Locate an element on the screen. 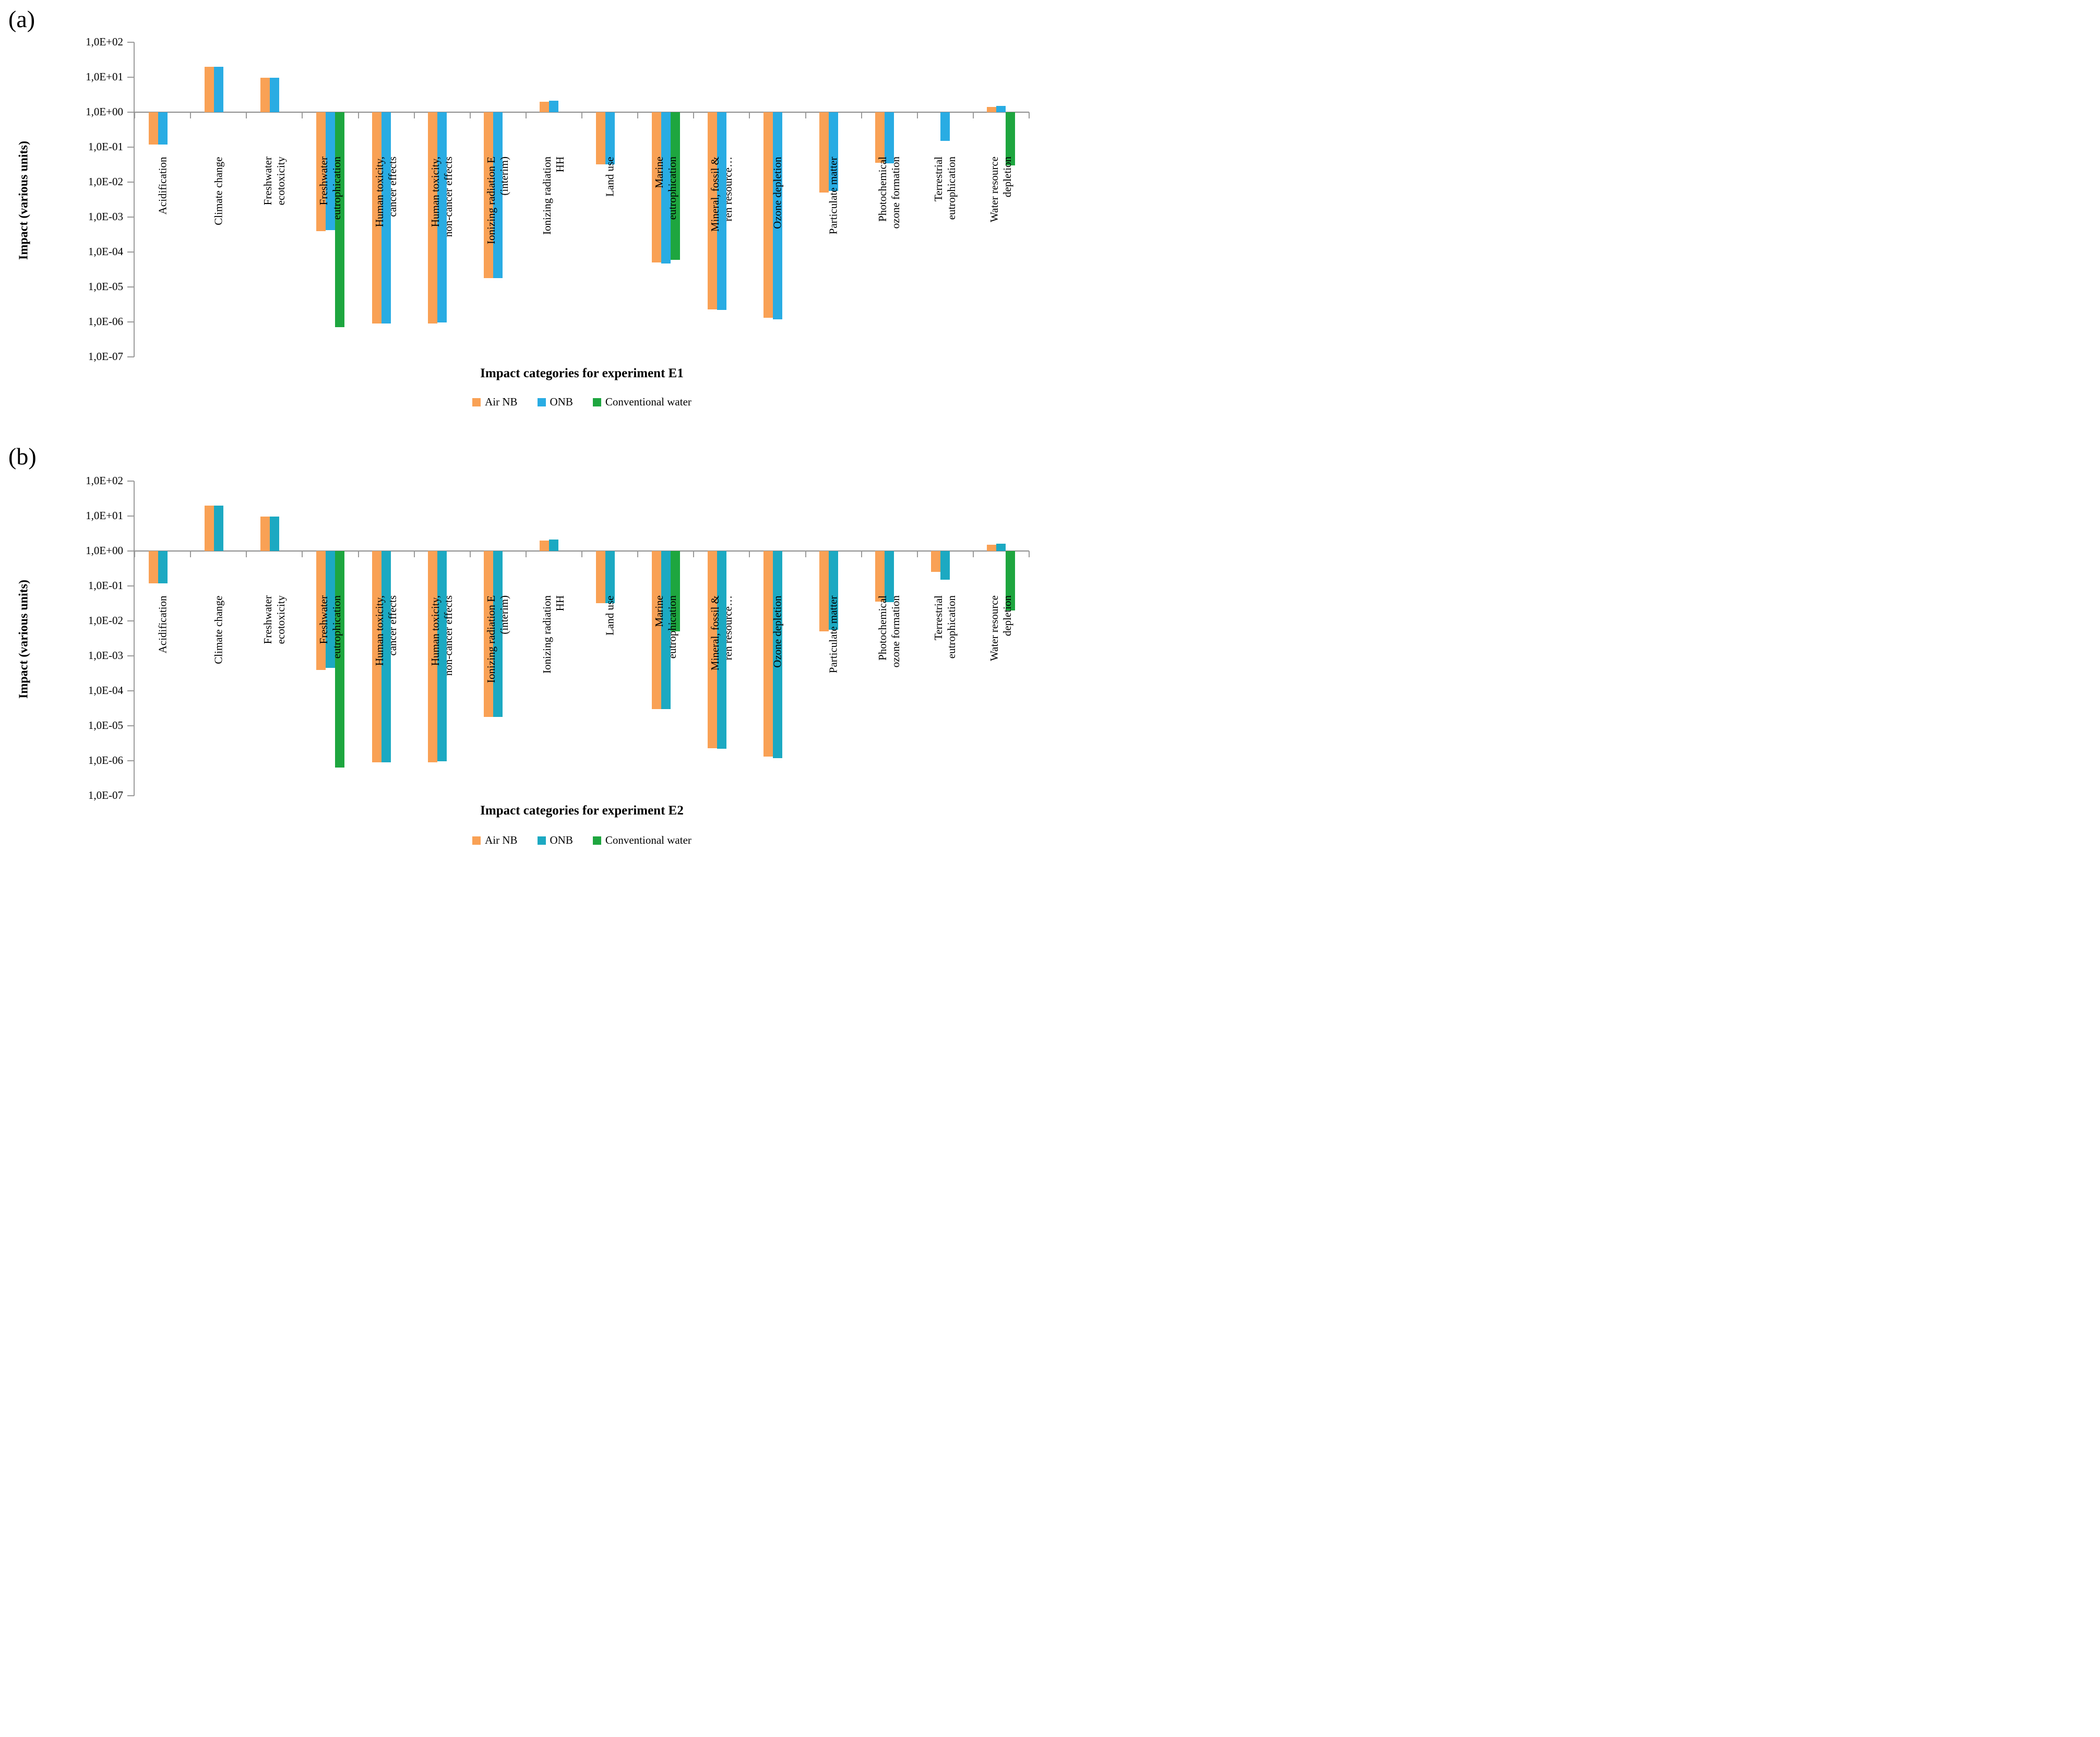 This screenshot has height=1737, width=2100. bar-air-nb-cat2 is located at coordinates (265, 534).